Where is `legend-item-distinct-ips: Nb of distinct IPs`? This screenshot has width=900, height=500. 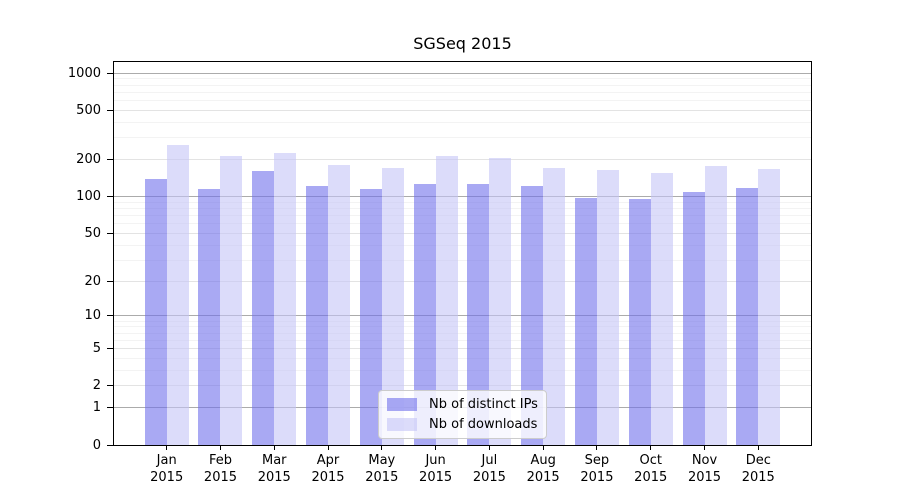 legend-item-distinct-ips: Nb of distinct IPs is located at coordinates (462, 404).